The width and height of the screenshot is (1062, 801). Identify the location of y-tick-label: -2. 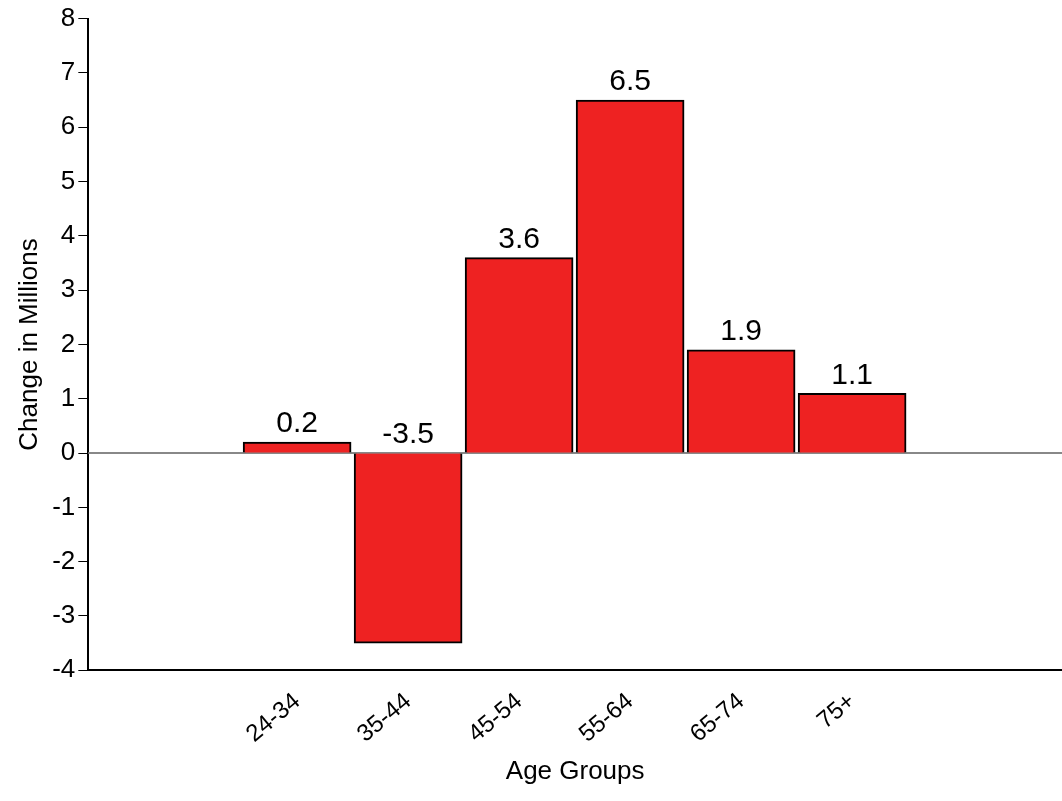
(64, 559).